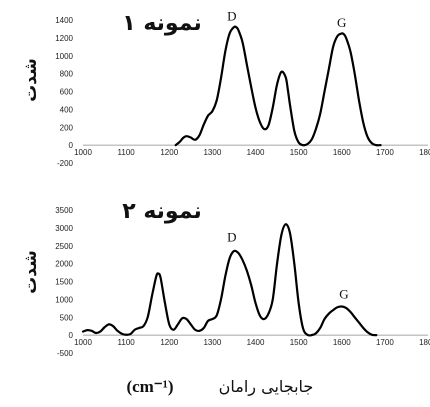  I want to click on chart-1-x-tick-label: 1400, so click(256, 152).